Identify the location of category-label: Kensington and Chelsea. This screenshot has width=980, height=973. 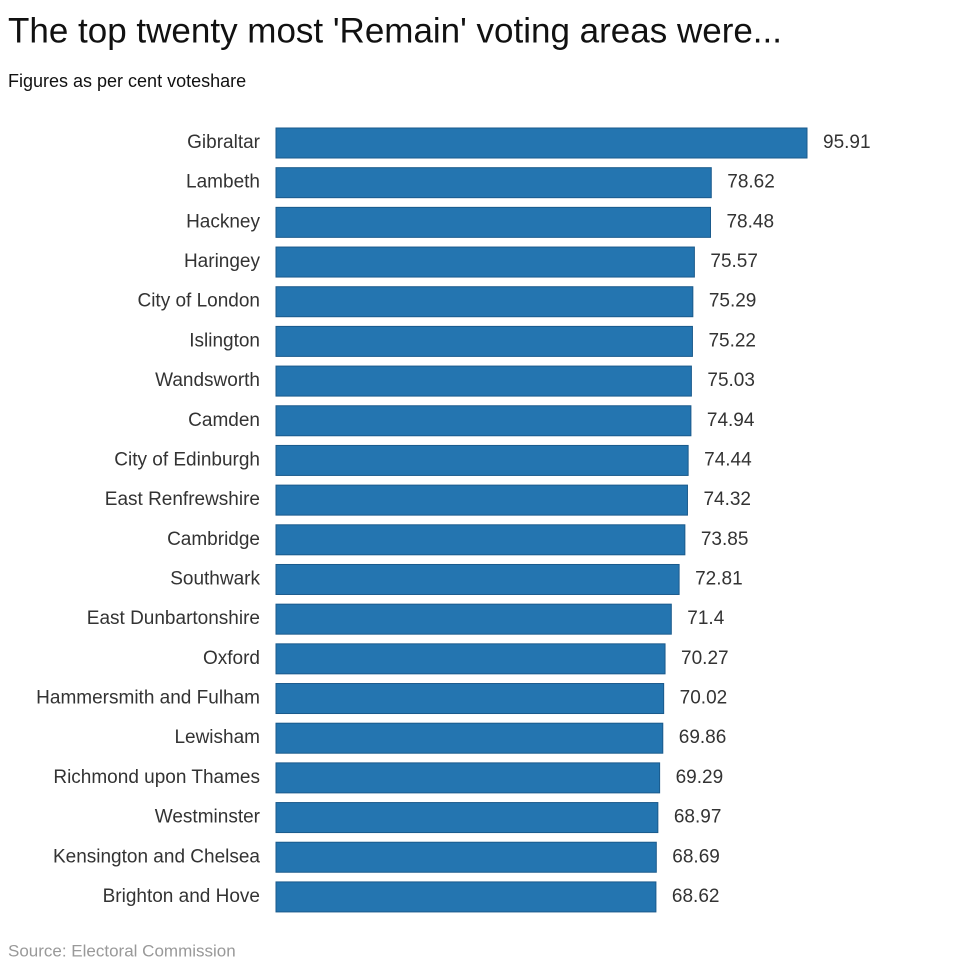
(156, 856).